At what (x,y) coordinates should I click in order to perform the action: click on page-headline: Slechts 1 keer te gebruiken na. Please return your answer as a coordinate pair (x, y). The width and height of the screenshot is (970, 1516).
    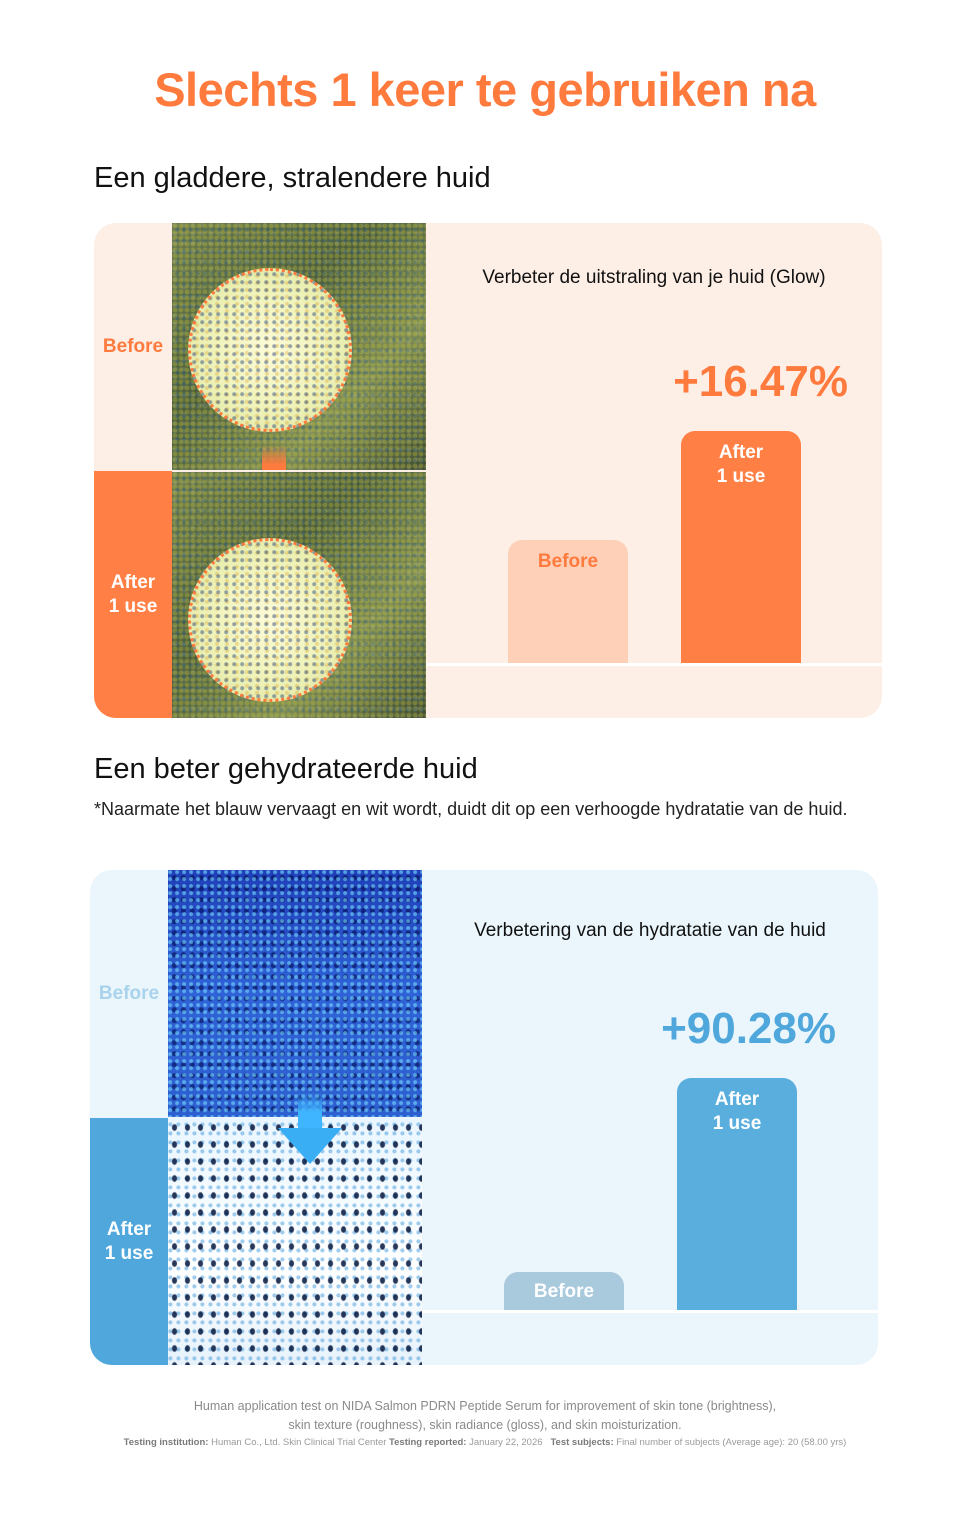
    Looking at the image, I should click on (485, 89).